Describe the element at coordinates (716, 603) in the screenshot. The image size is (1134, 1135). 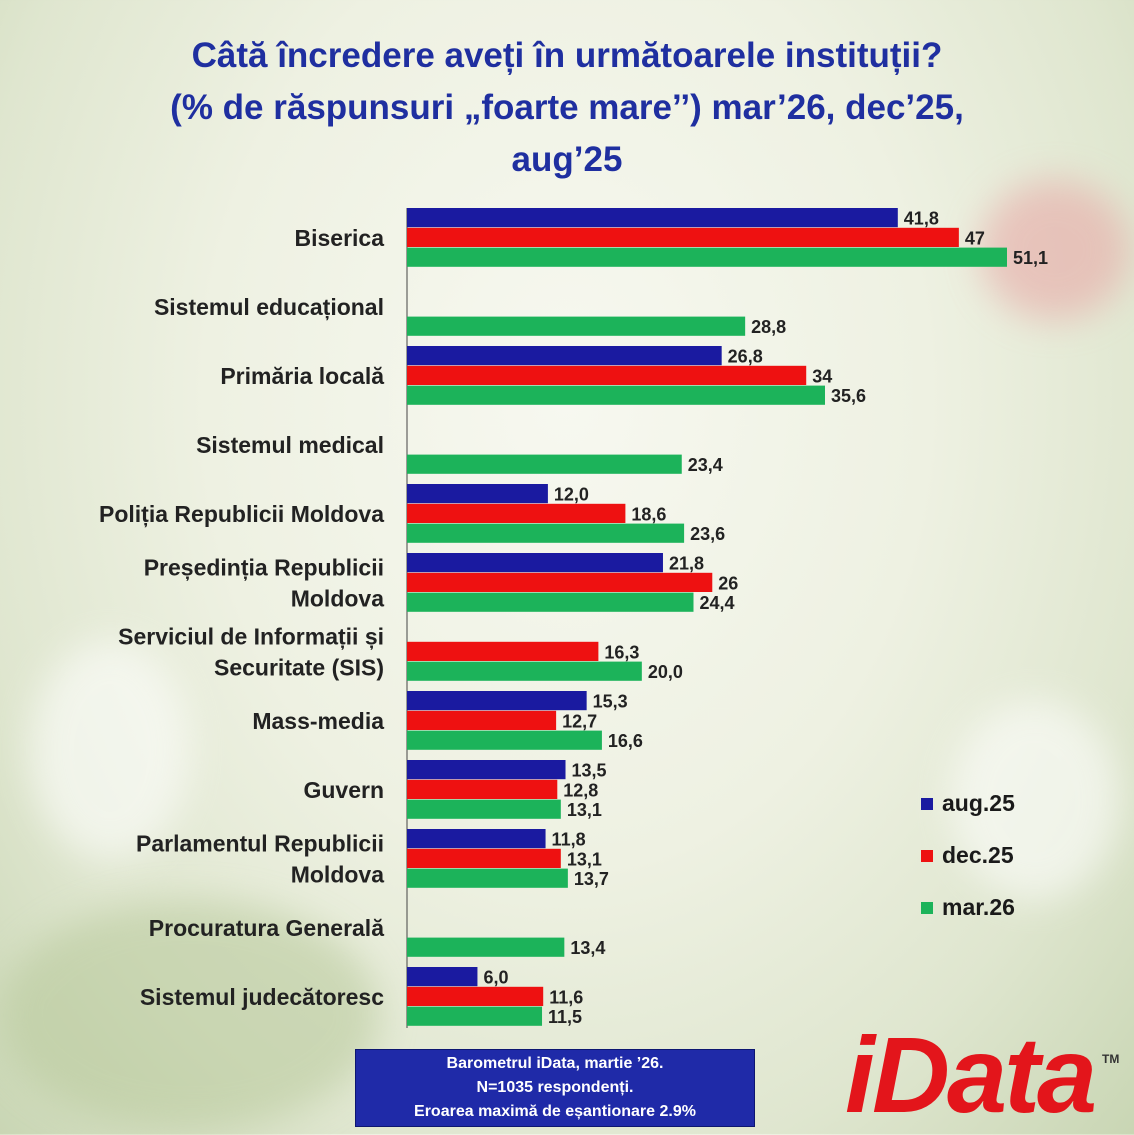
I see `data-label: 24,4` at that location.